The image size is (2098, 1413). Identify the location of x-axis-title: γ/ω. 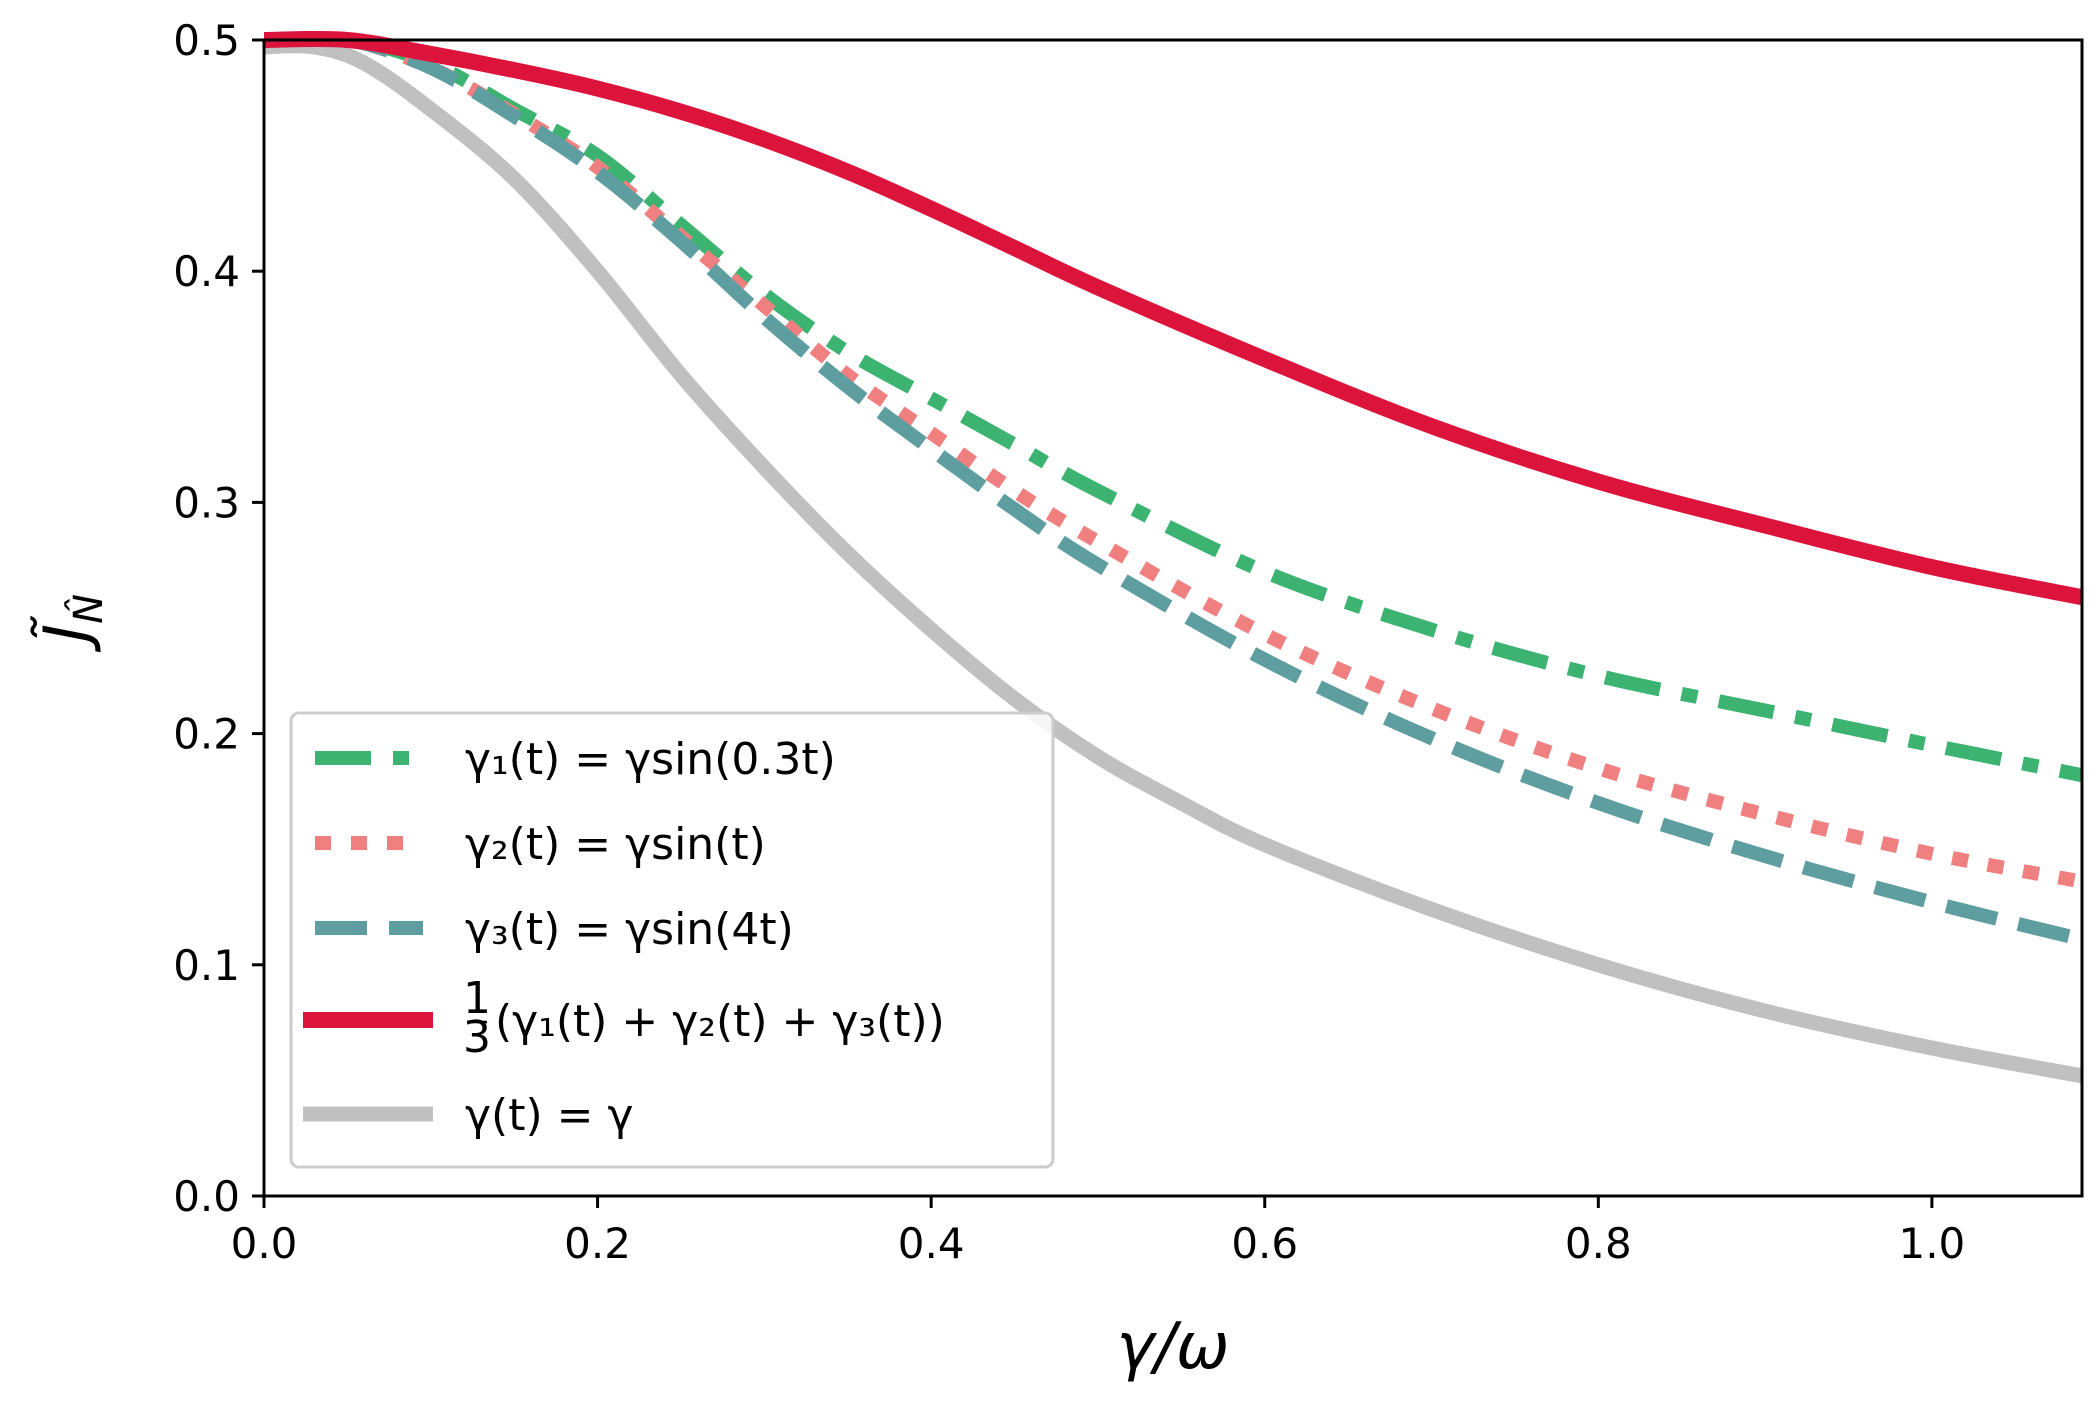
(1172, 1347).